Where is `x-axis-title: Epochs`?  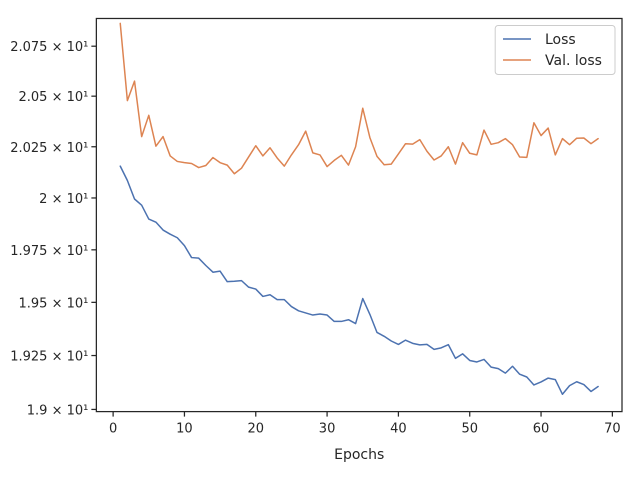
x-axis-title: Epochs is located at coordinates (359, 455).